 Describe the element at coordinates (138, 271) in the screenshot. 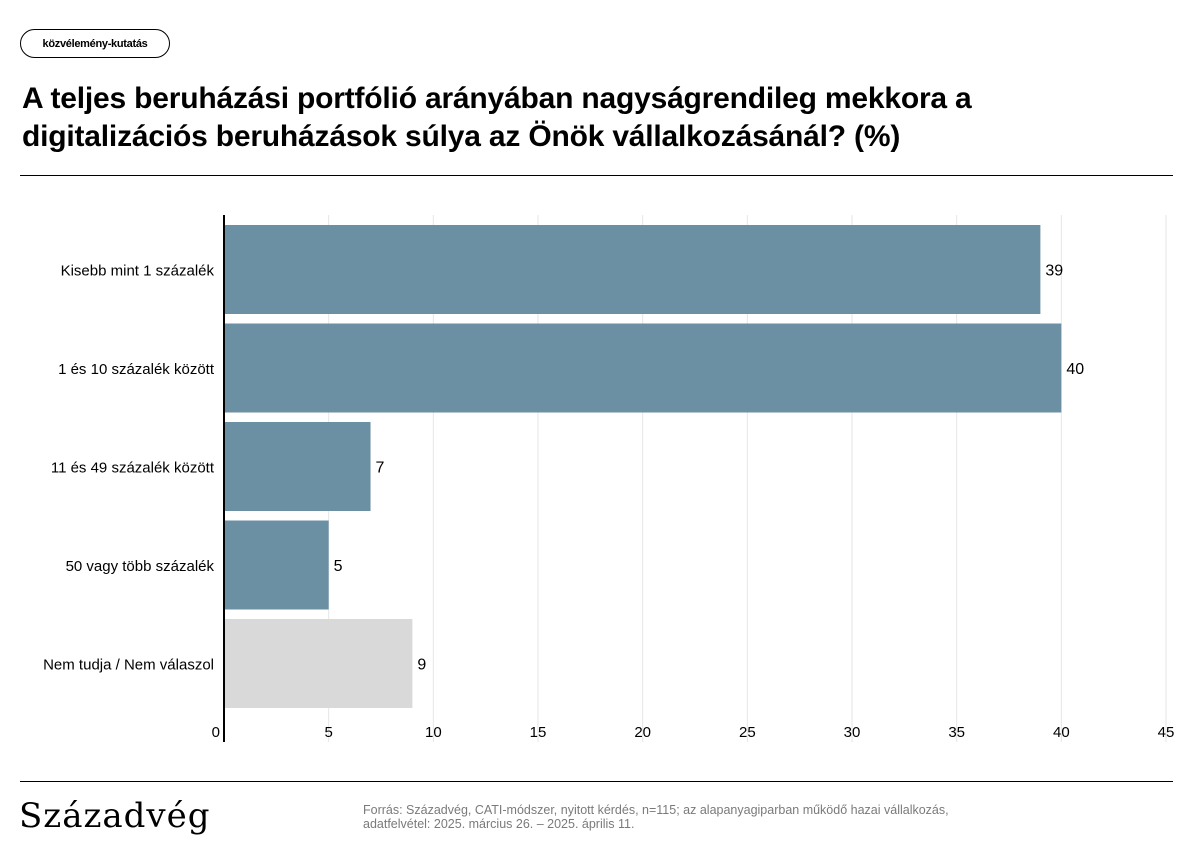

I see `category-label: Kisebb mint 1 százalék` at that location.